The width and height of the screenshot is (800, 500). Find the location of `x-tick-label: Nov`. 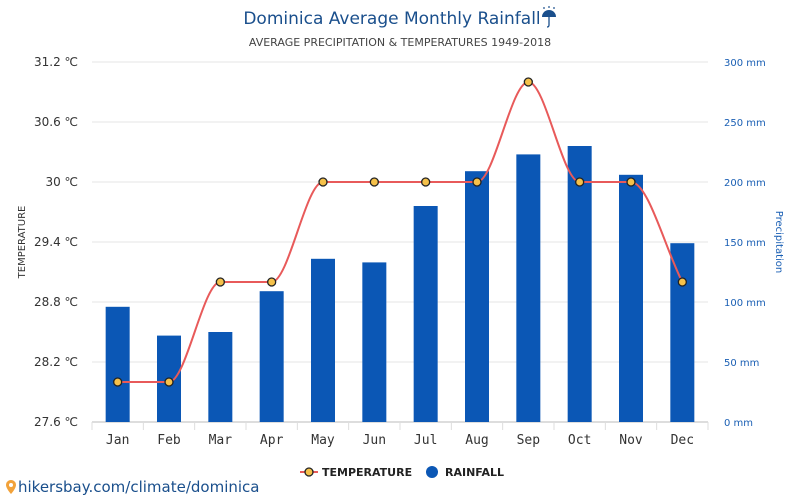

x-tick-label: Nov is located at coordinates (631, 440).